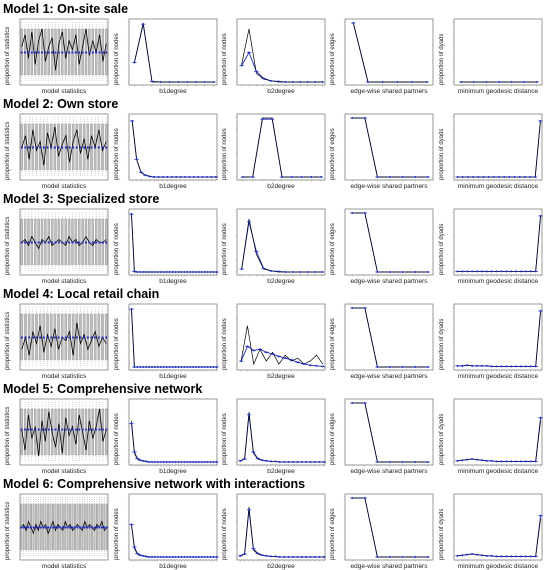 The height and width of the screenshot is (570, 550). Describe the element at coordinates (281, 186) in the screenshot. I see `x-axis-label: b2degree` at that location.